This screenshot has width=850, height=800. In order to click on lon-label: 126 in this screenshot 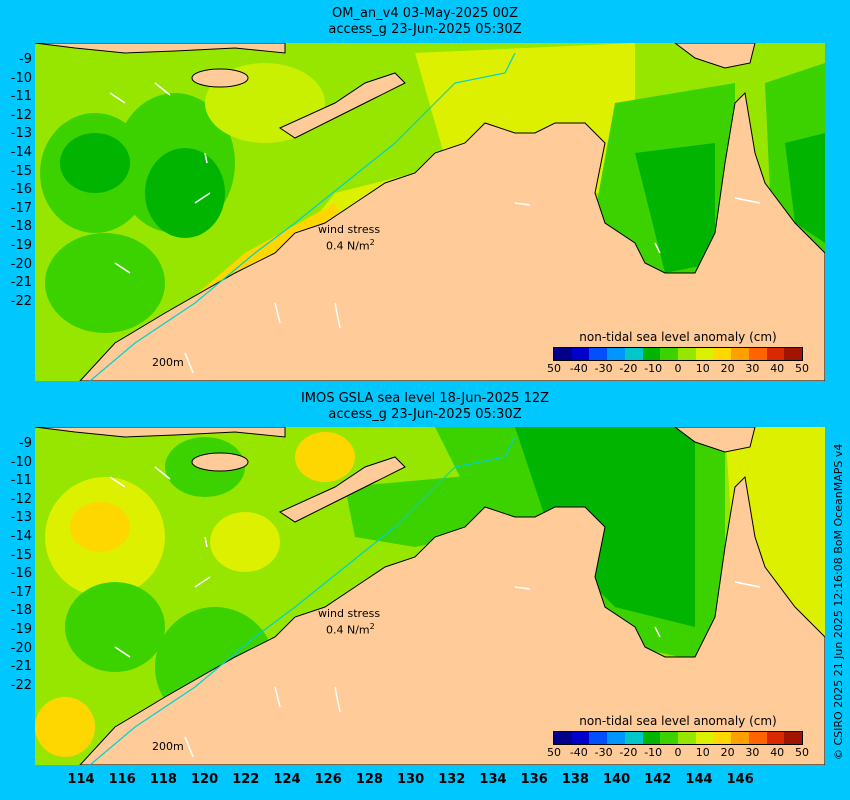, I will do `click(328, 779)`.